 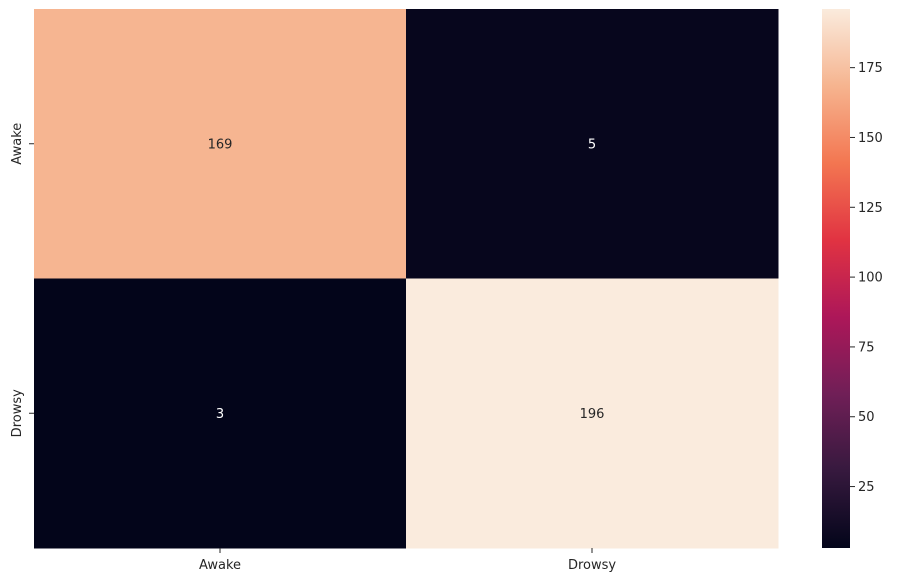 I want to click on colorbar-tick-label: 25, so click(x=866, y=487).